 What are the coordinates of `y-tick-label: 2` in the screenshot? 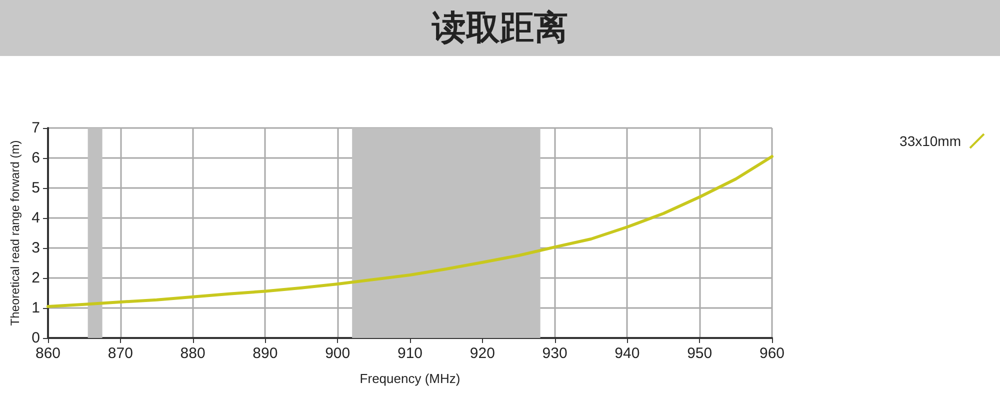 It's located at (36, 278).